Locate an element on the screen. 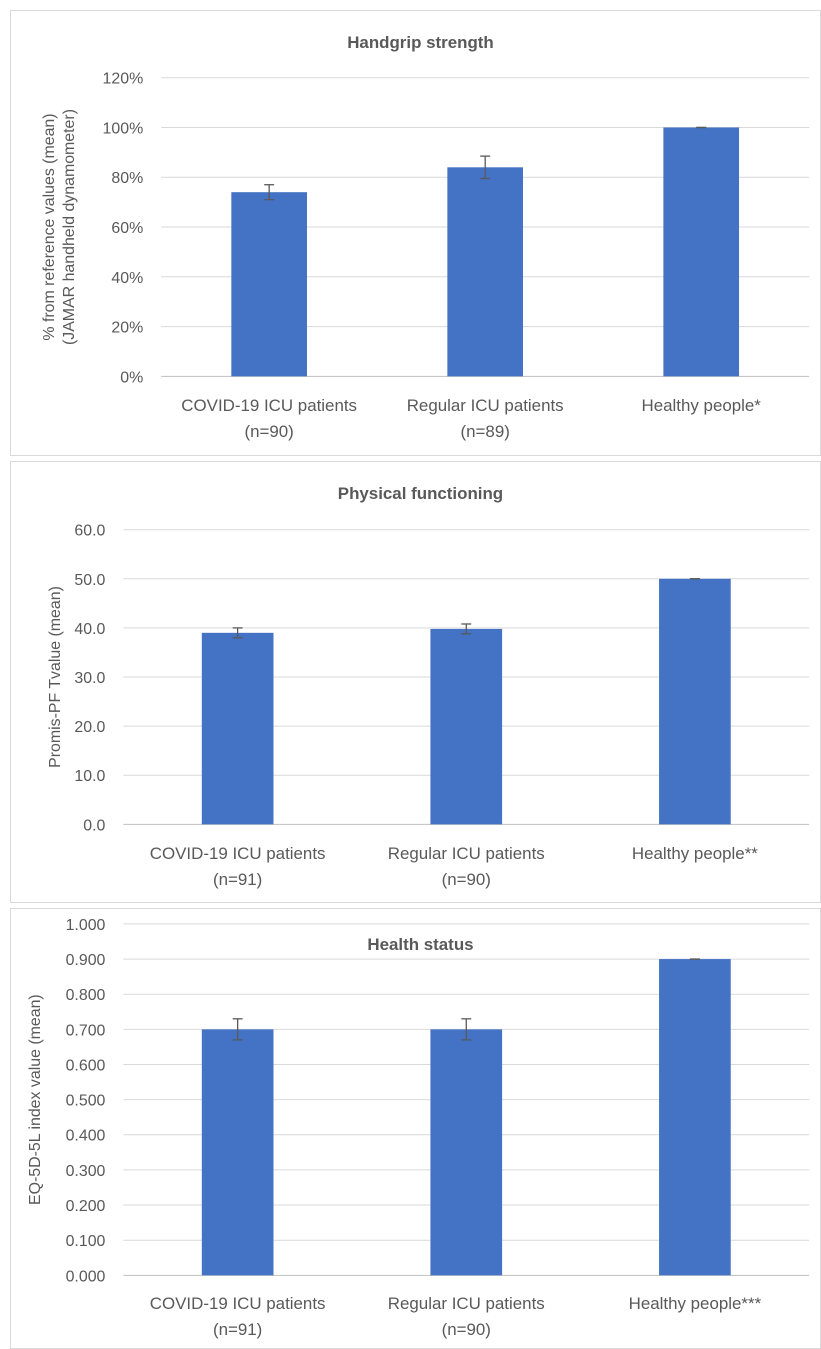 The height and width of the screenshot is (1349, 821). y-tick-label: 0.800 is located at coordinates (86, 995).